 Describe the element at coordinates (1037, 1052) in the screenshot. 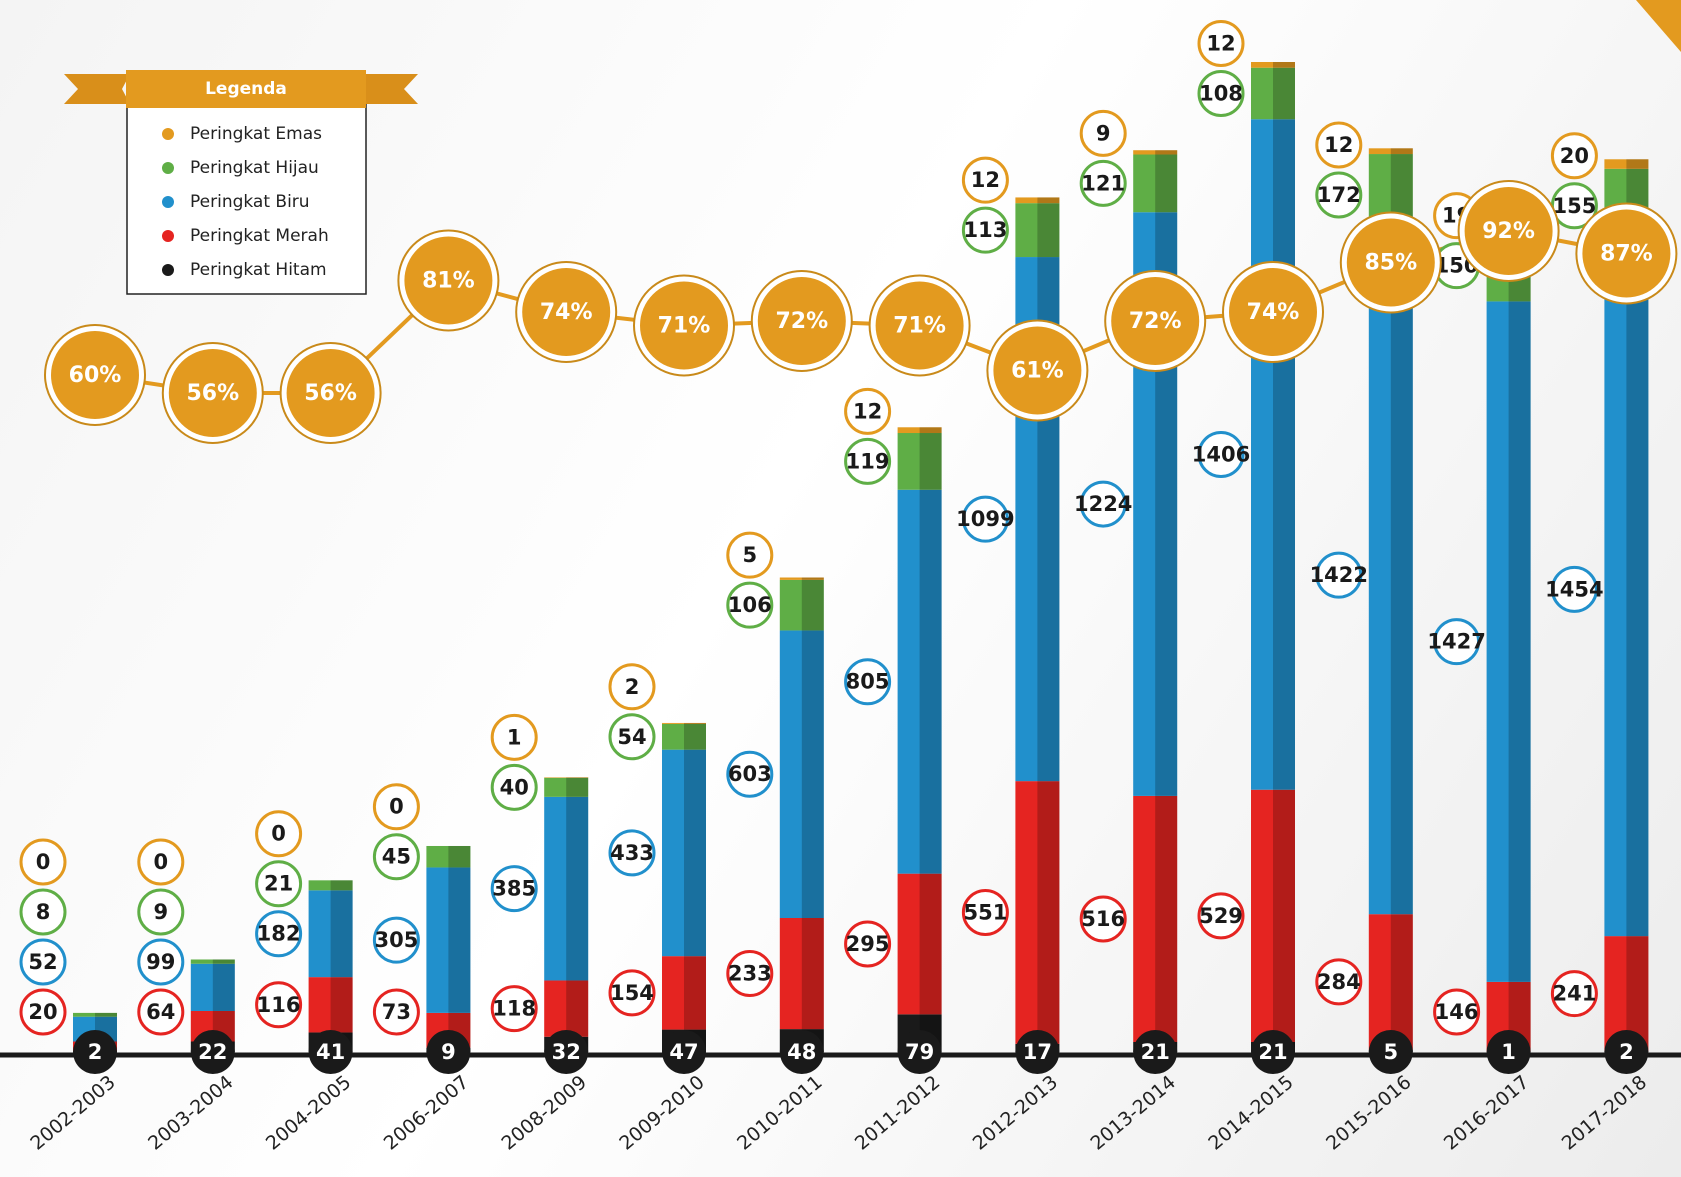

I see `value-label: 17` at that location.